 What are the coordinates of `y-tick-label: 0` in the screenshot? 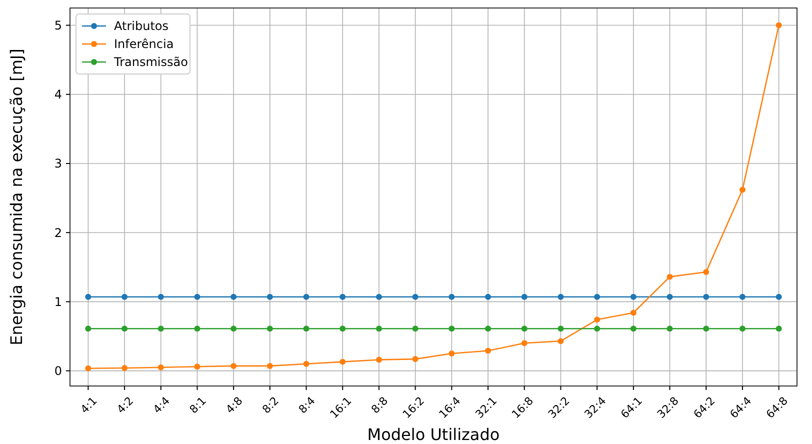 It's located at (58, 371).